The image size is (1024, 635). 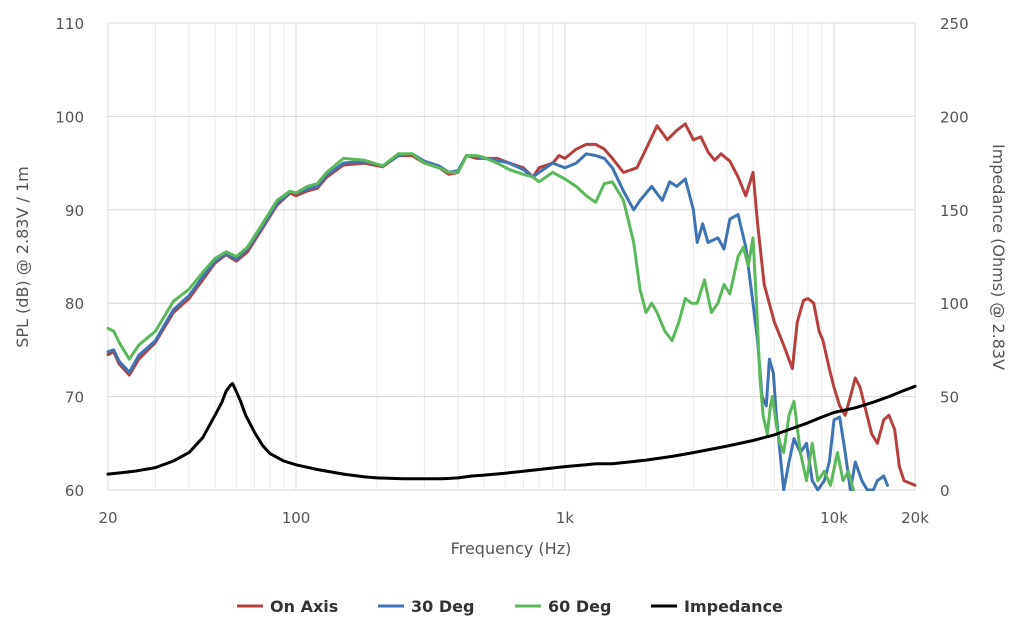 What do you see at coordinates (74, 491) in the screenshot?
I see `y-left-tick-label: 60` at bounding box center [74, 491].